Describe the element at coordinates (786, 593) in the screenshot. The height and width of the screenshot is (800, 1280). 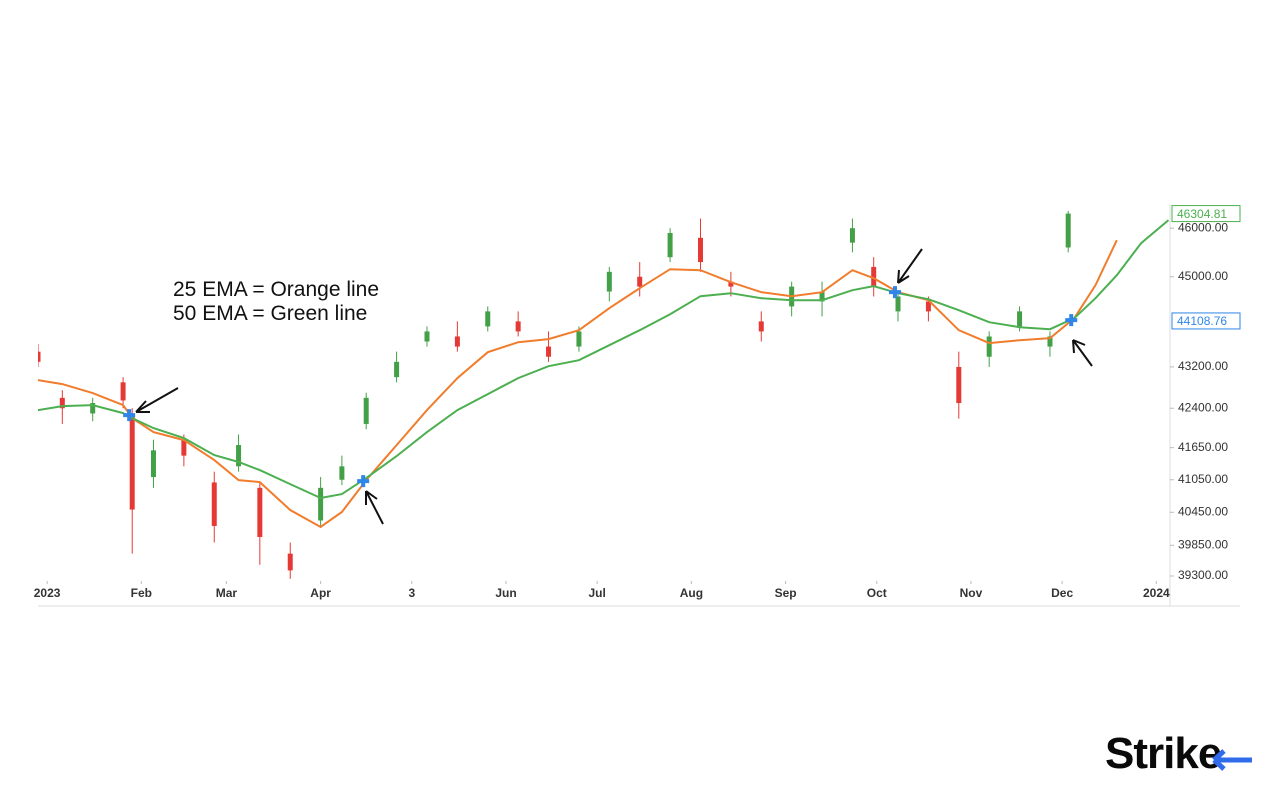
I see `x-tick-label: Sep` at that location.